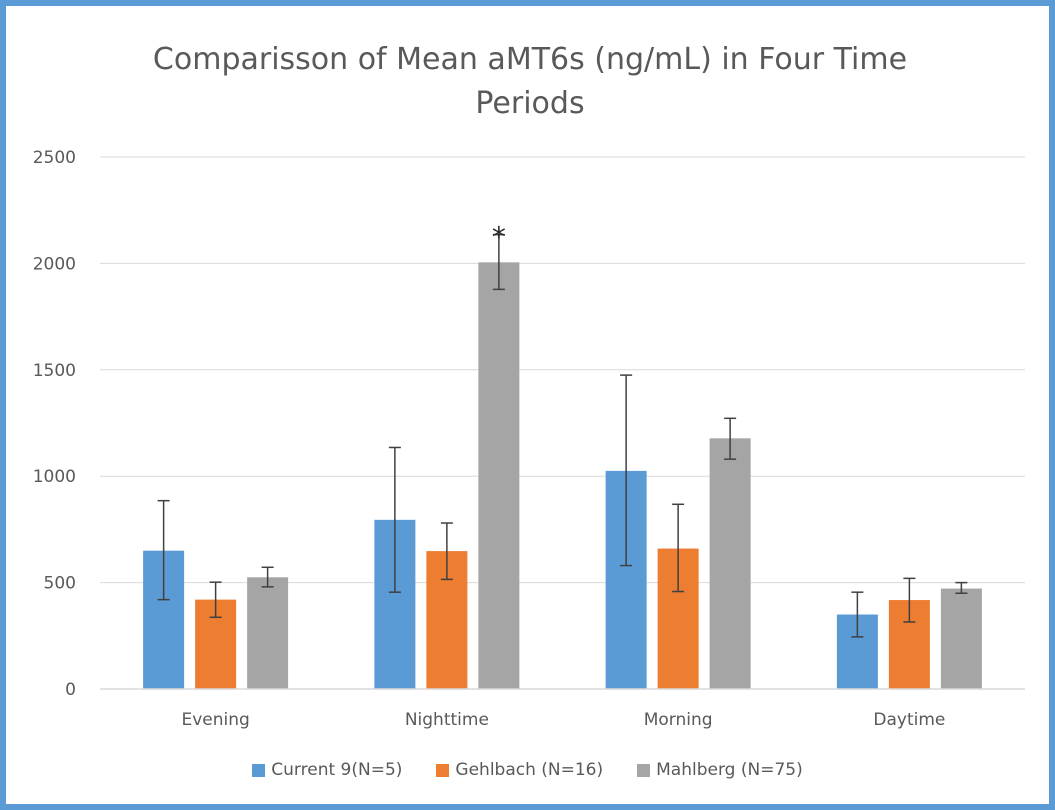 This screenshot has width=1055, height=810. Describe the element at coordinates (54, 158) in the screenshot. I see `y-tick-label: 2500` at that location.